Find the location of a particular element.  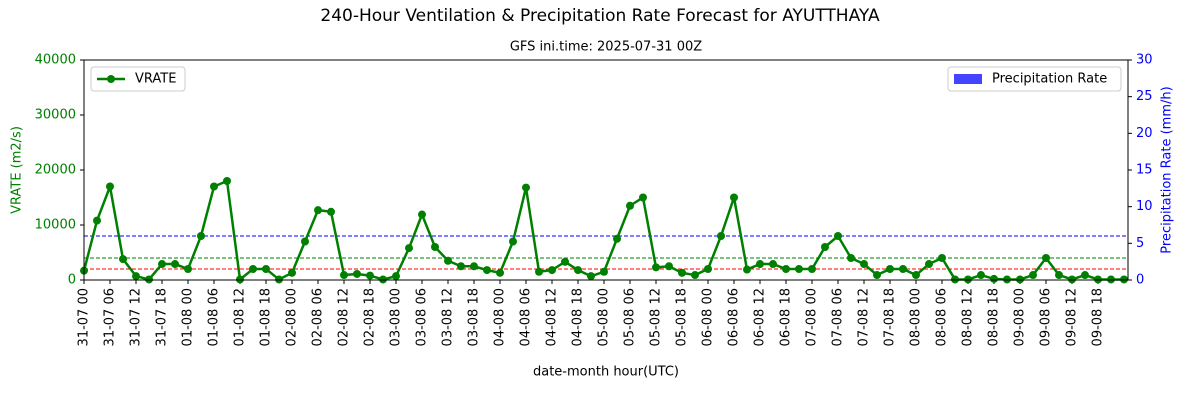

x-axis-label: date-month hour(UTC) is located at coordinates (606, 372).